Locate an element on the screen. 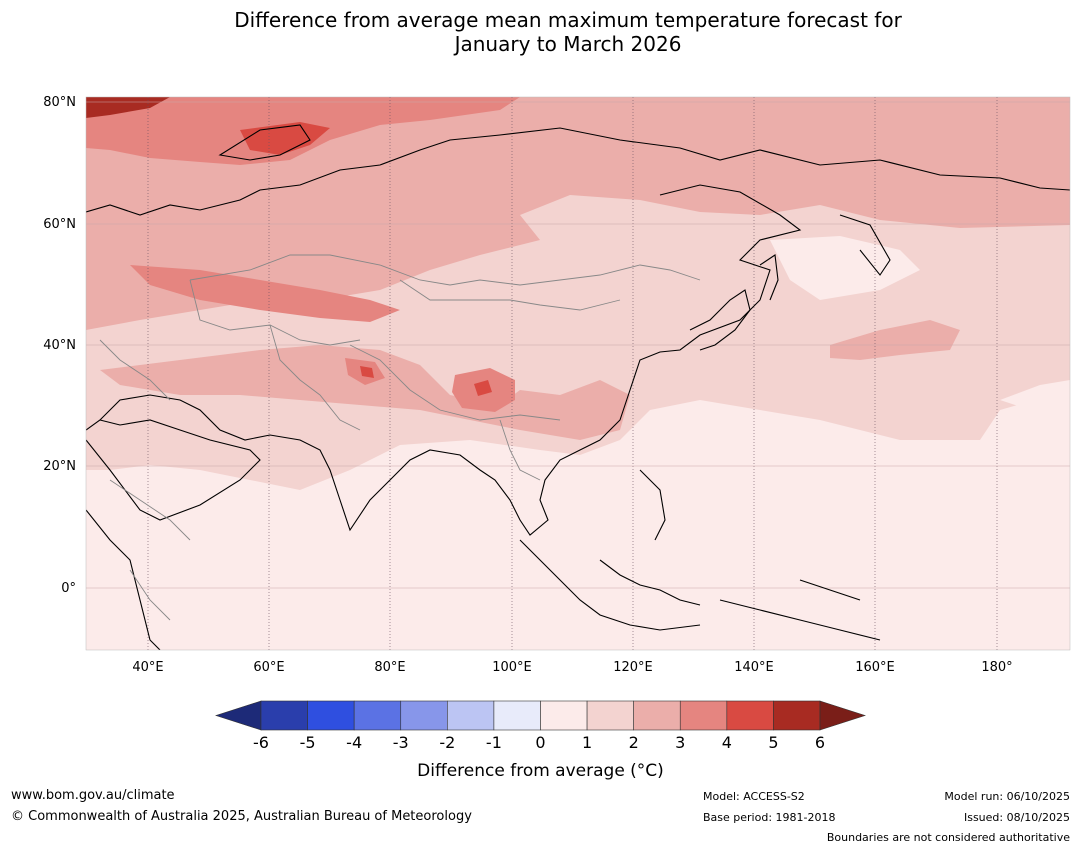  longitude-label: 140°E is located at coordinates (754, 667).